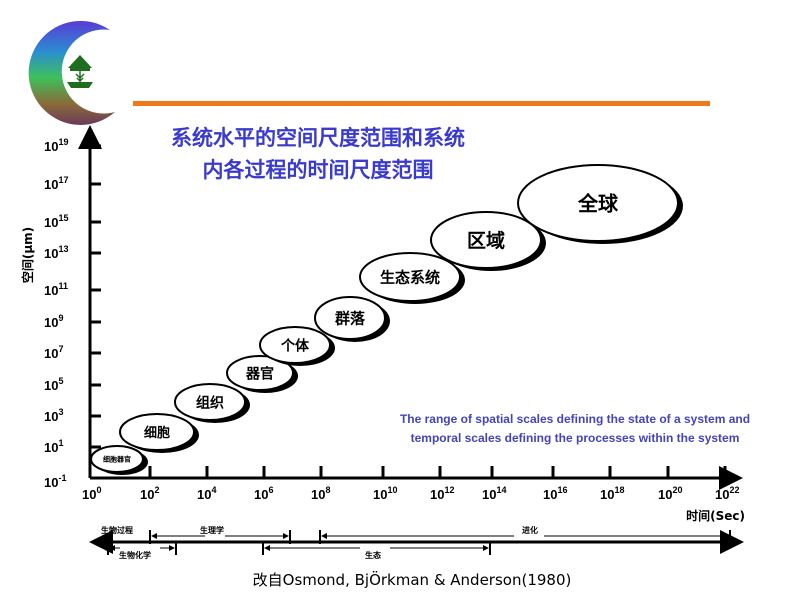  Describe the element at coordinates (318, 138) in the screenshot. I see `title-line-1: 系统水平的空间尺度范围和系统` at that location.